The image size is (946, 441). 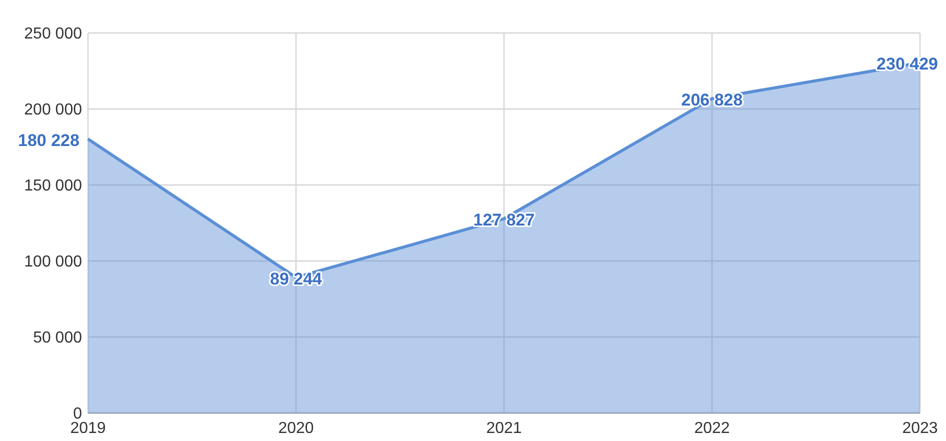 What do you see at coordinates (296, 428) in the screenshot?
I see `x-tick-label: 2020` at bounding box center [296, 428].